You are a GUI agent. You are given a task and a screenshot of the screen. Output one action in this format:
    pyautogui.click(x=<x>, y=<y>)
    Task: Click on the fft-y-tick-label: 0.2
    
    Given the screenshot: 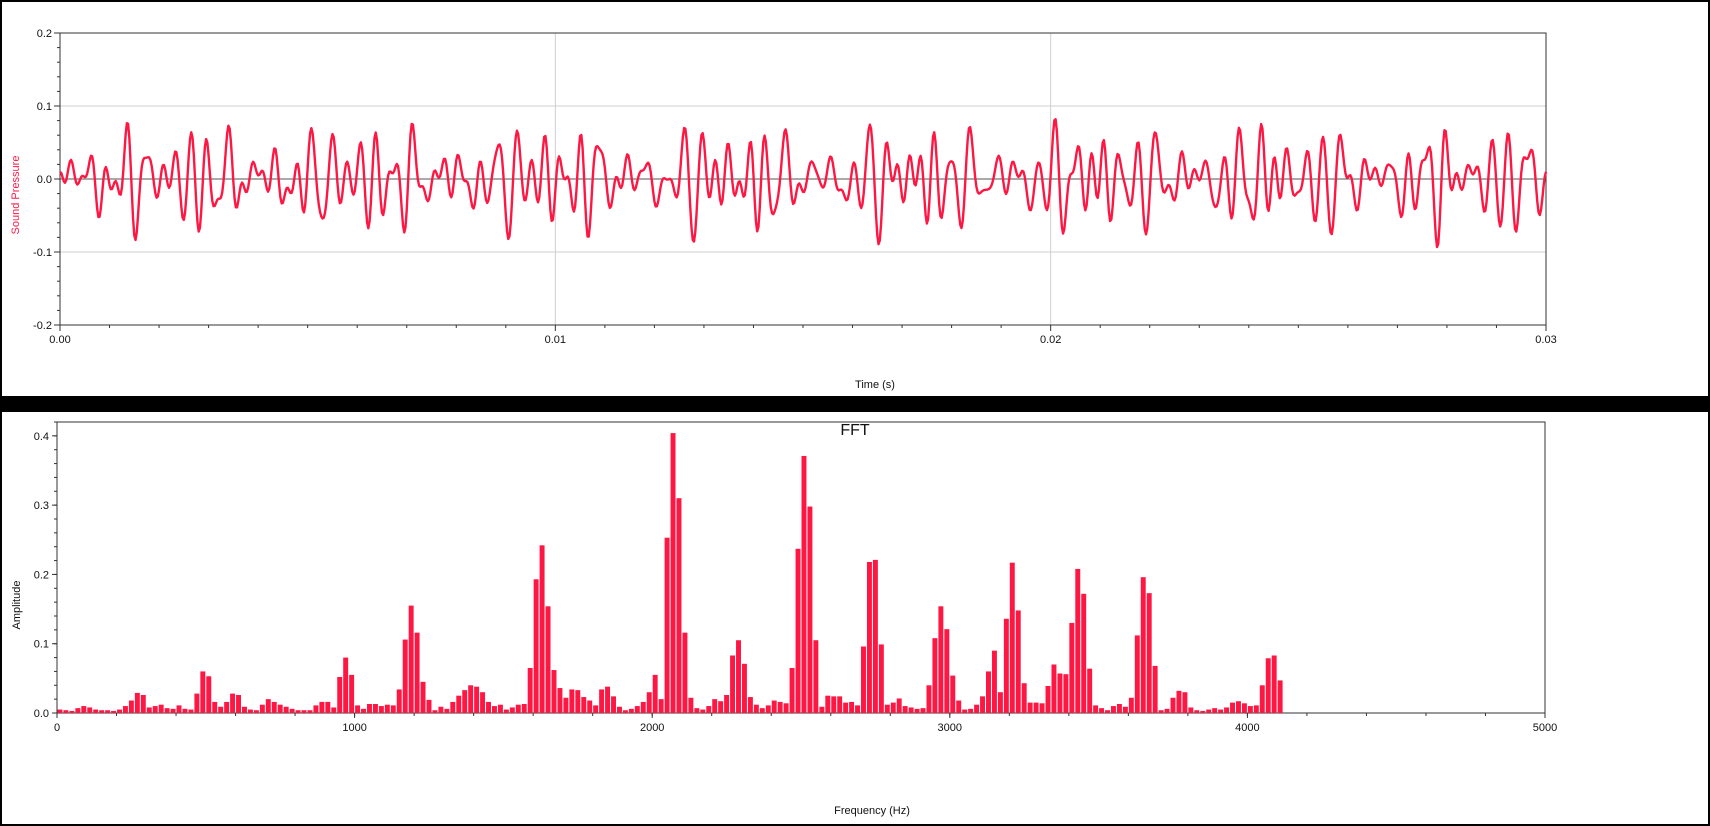 What is the action you would take?
    pyautogui.click(x=41, y=575)
    